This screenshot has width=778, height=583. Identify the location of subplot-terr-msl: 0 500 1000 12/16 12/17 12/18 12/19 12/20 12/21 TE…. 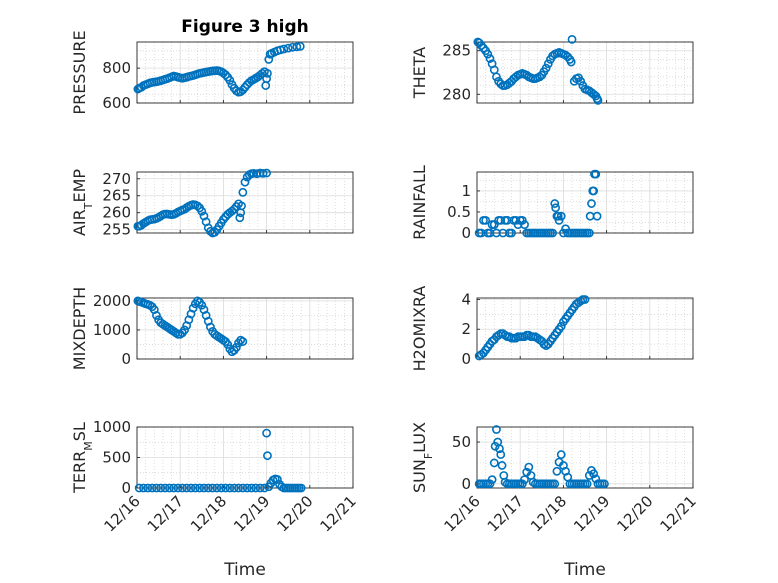
(215, 499).